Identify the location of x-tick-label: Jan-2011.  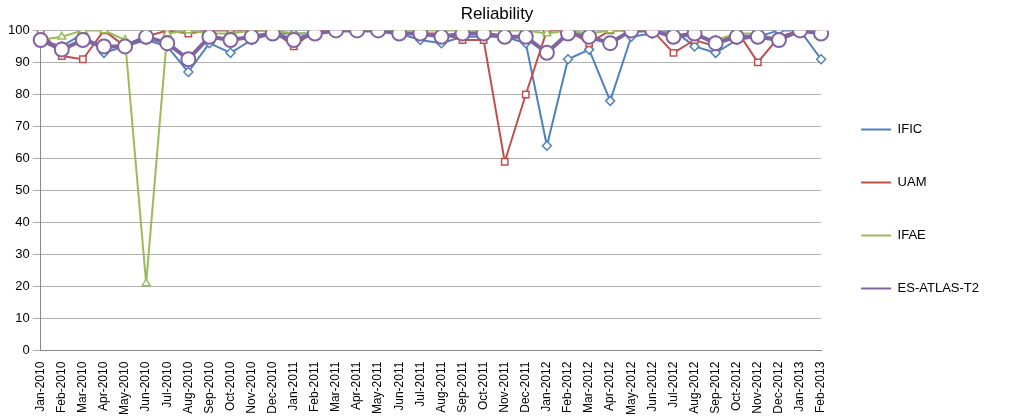
(293, 386).